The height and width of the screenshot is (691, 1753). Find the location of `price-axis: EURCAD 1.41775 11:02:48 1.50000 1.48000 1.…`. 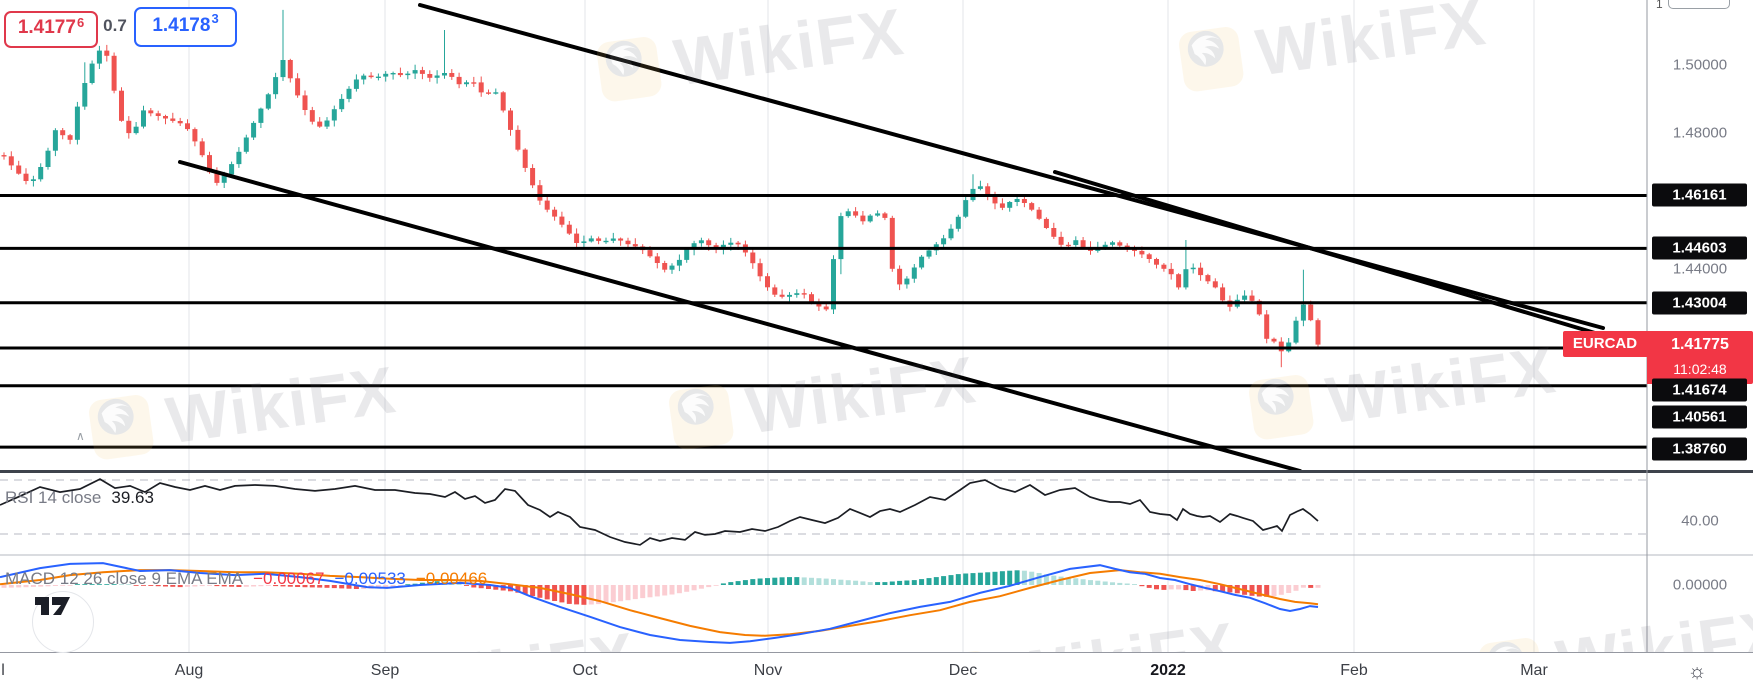

price-axis: EURCAD 1.41775 11:02:48 1.50000 1.48000 1.… is located at coordinates (1658, 326).